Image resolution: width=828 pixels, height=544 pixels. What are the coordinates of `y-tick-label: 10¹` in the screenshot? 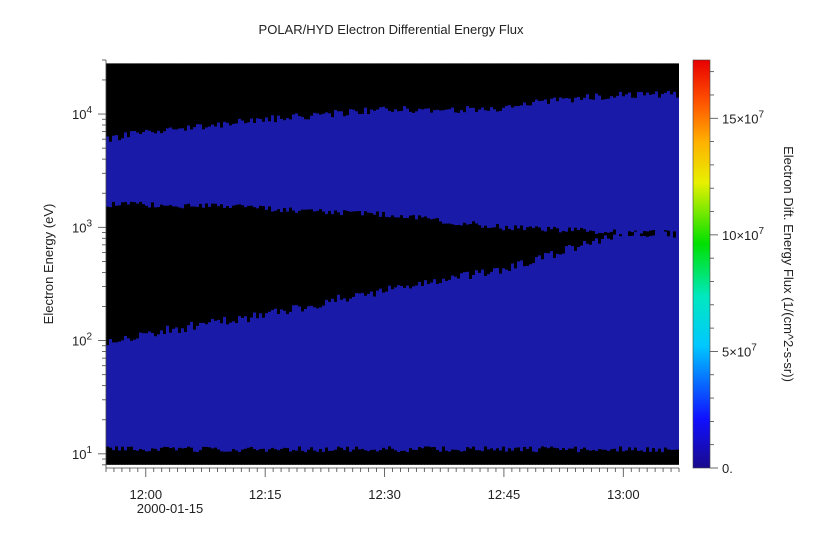 It's located at (82, 453).